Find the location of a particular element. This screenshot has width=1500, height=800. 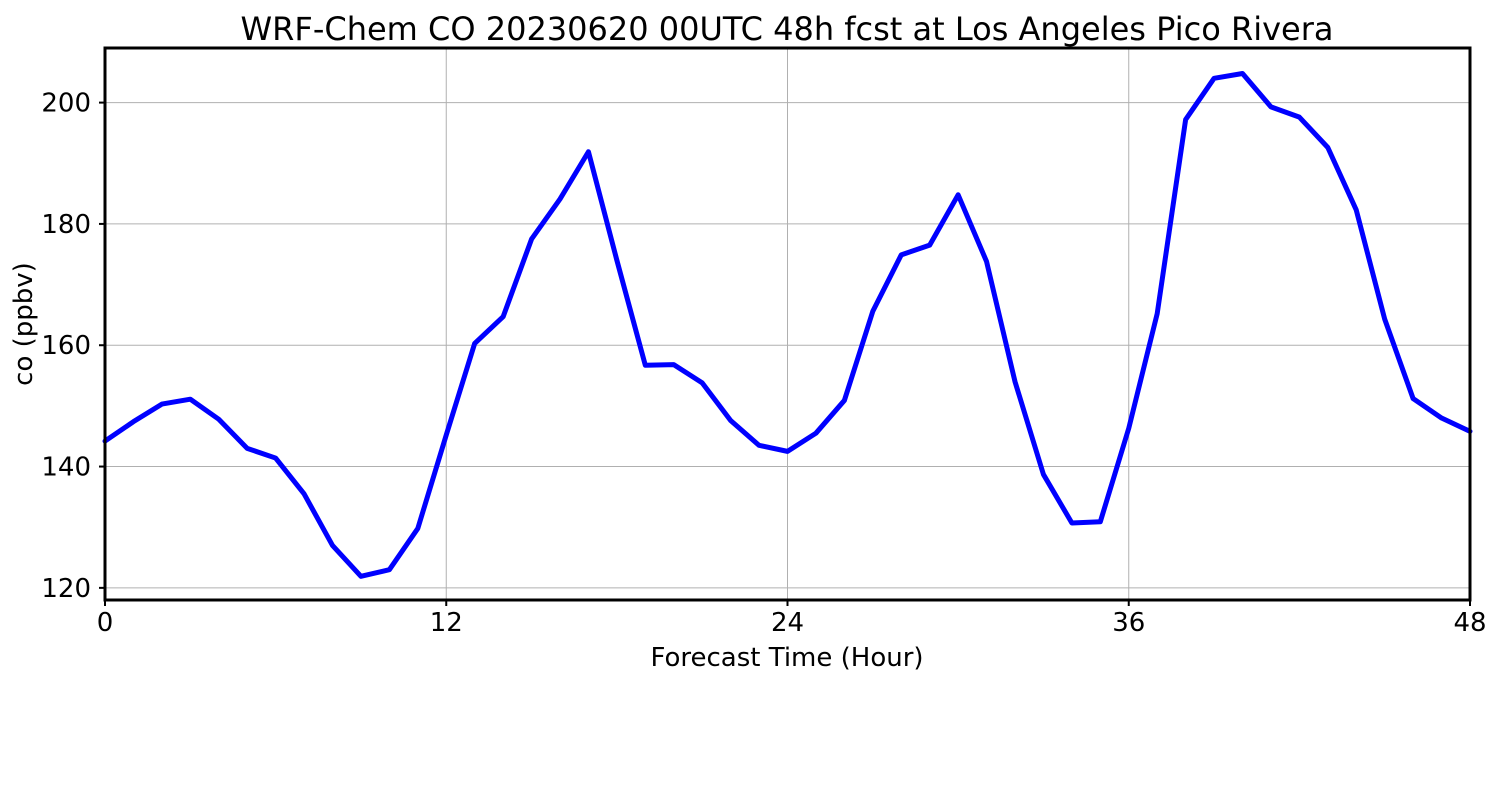

x-tick-label: 0 is located at coordinates (105, 623).